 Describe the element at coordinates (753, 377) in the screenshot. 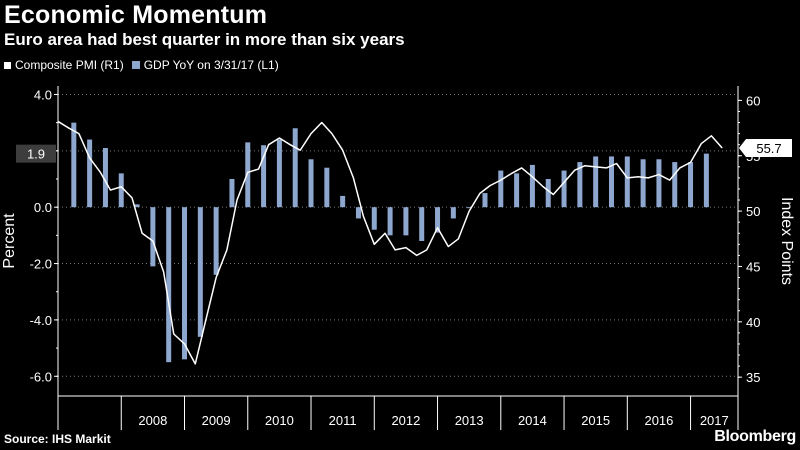

I see `right-tick-label: 35` at that location.